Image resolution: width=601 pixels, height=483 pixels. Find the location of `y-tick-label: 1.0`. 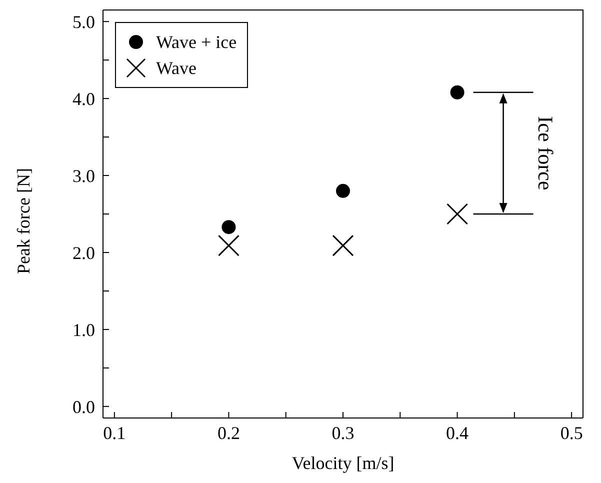

y-tick-label: 1.0 is located at coordinates (83, 330).